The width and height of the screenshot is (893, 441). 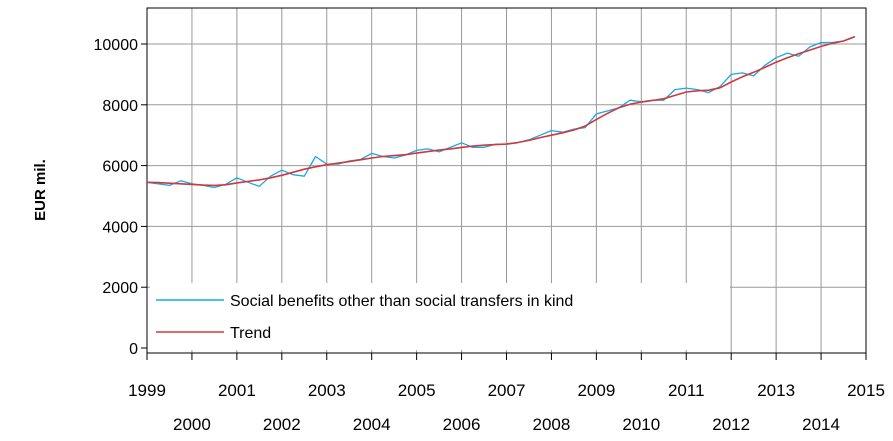 What do you see at coordinates (282, 424) in the screenshot?
I see `x-tick-label: 2002` at bounding box center [282, 424].